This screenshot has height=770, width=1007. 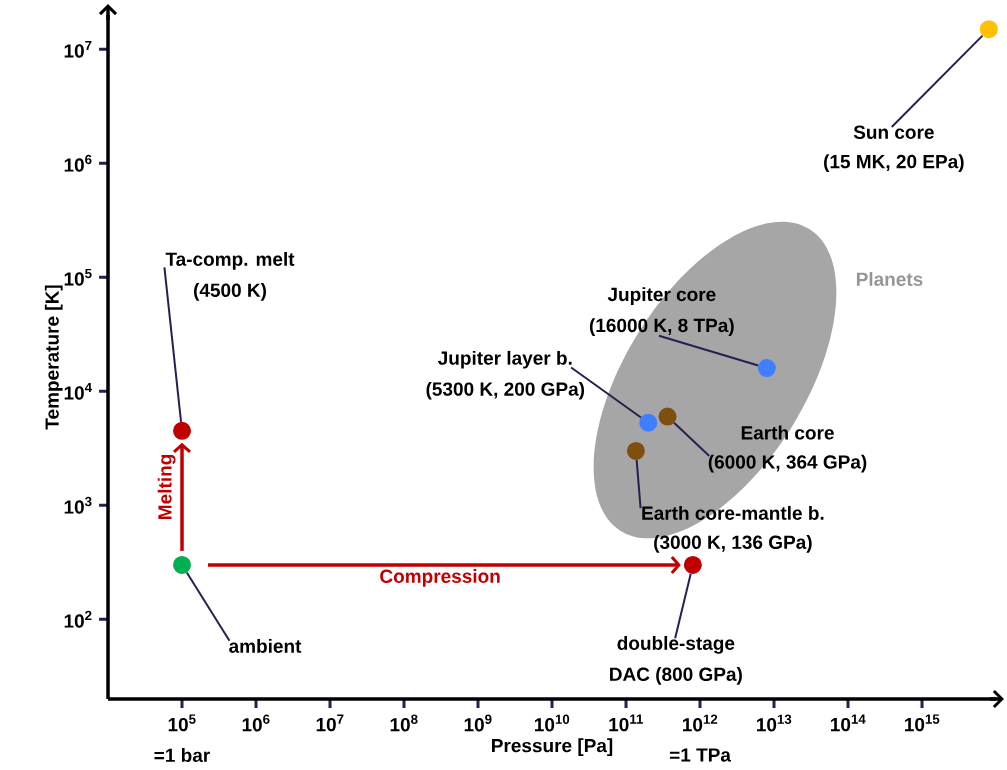 I want to click on annotation: (15 MK, 20 EPa), so click(x=894, y=163).